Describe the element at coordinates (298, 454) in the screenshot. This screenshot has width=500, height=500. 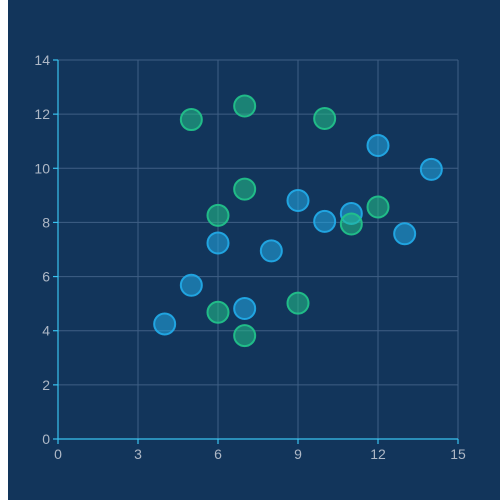
I see `x-tick-label: 9` at that location.